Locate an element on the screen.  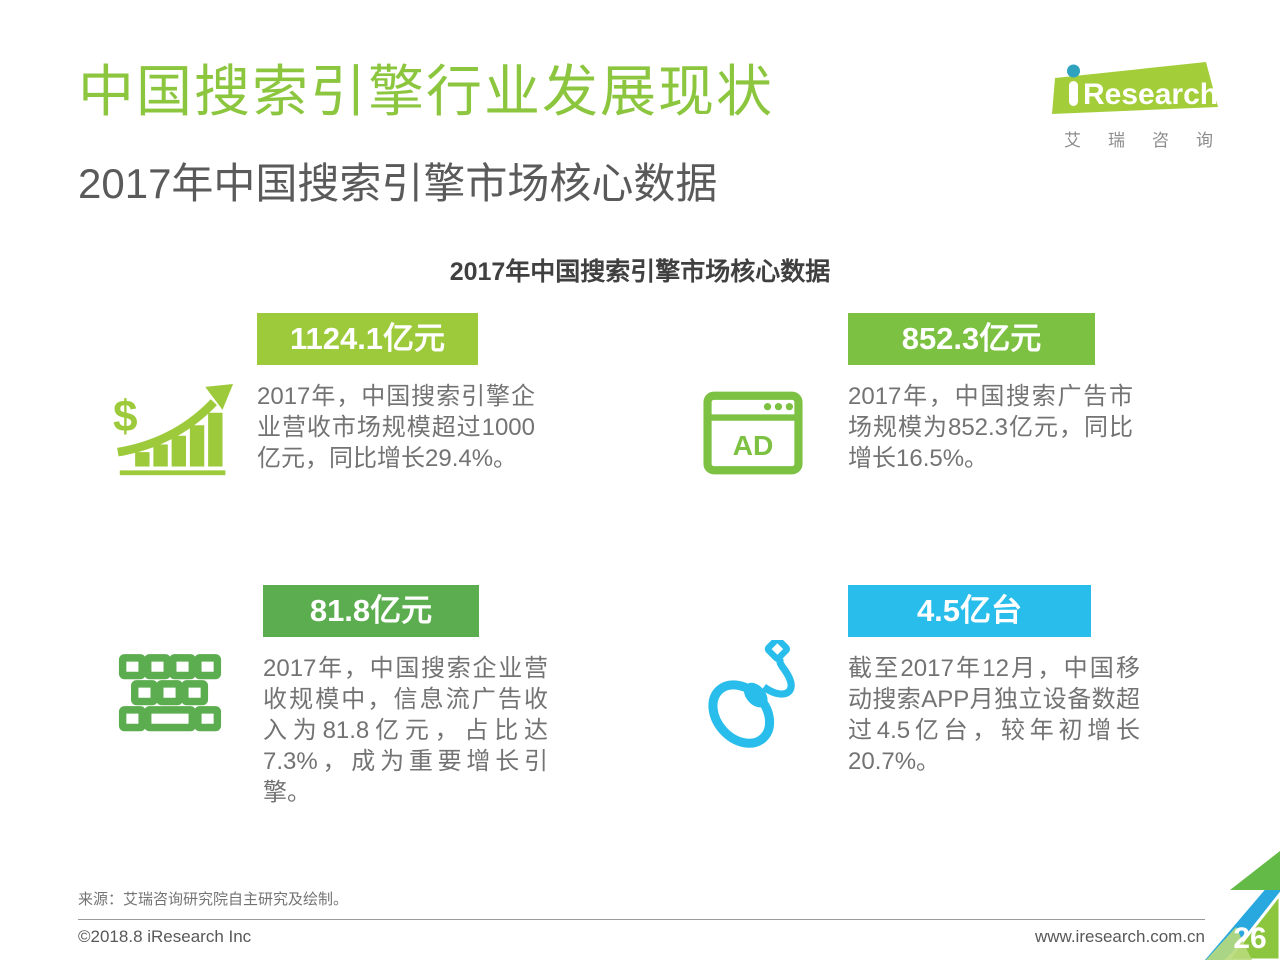
footer-divider is located at coordinates (641, 919).